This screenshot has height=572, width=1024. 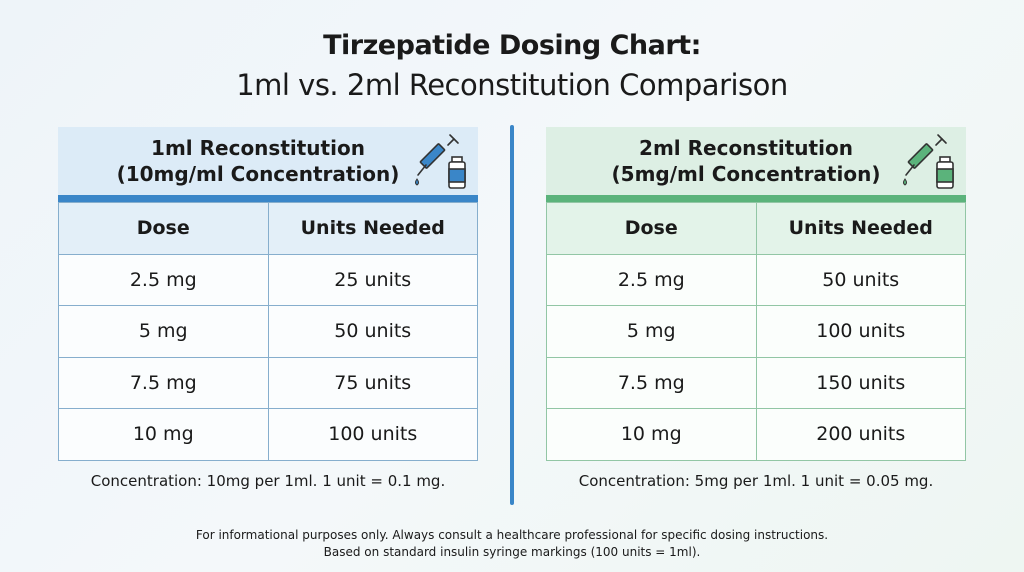 What do you see at coordinates (372, 279) in the screenshot?
I see `units-cell: 25 units` at bounding box center [372, 279].